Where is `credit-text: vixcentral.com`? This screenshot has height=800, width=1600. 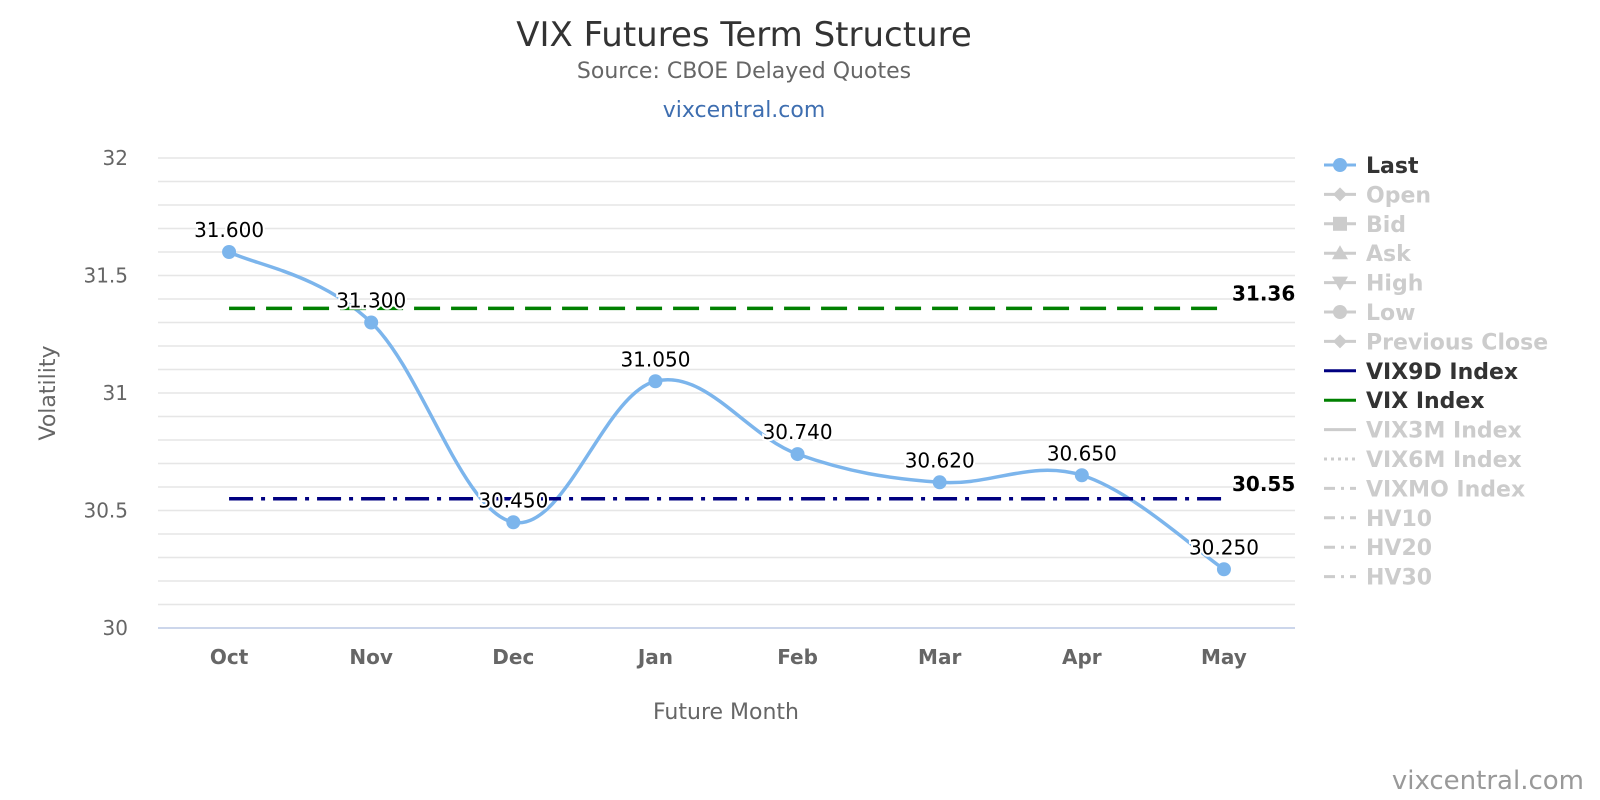 credit-text: vixcentral.com is located at coordinates (1488, 781).